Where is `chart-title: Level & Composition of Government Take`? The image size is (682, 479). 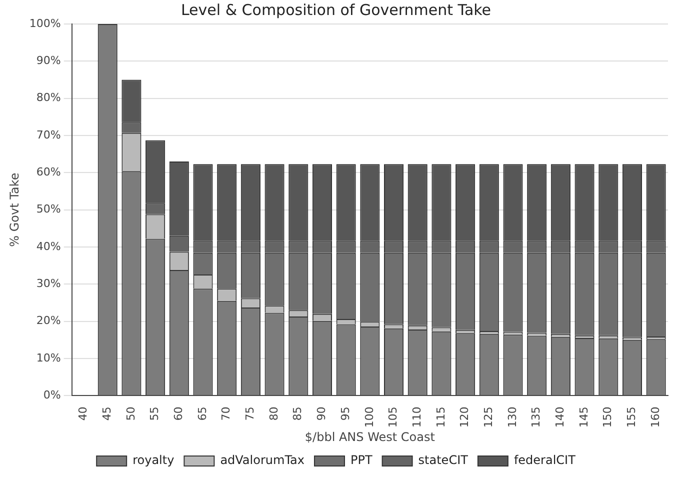 chart-title: Level & Composition of Government Take is located at coordinates (336, 9).